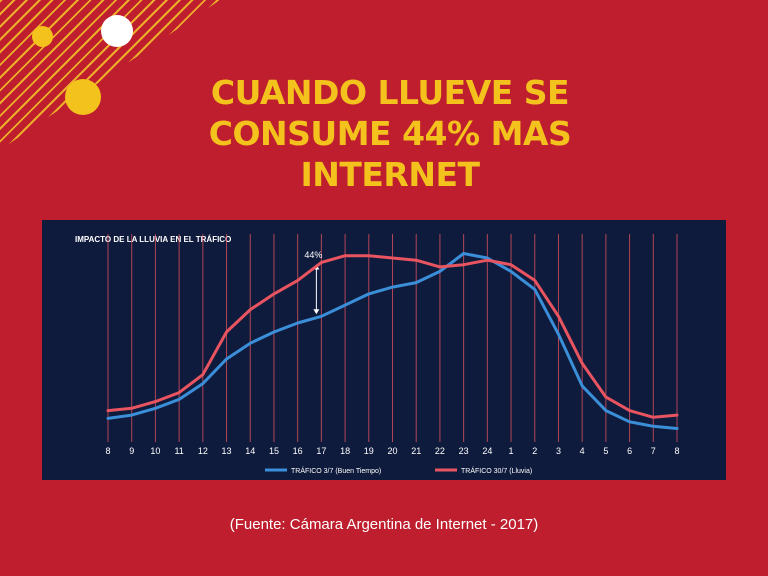 Image resolution: width=768 pixels, height=576 pixels. Describe the element at coordinates (558, 451) in the screenshot. I see `x-tick-label: 3` at that location.